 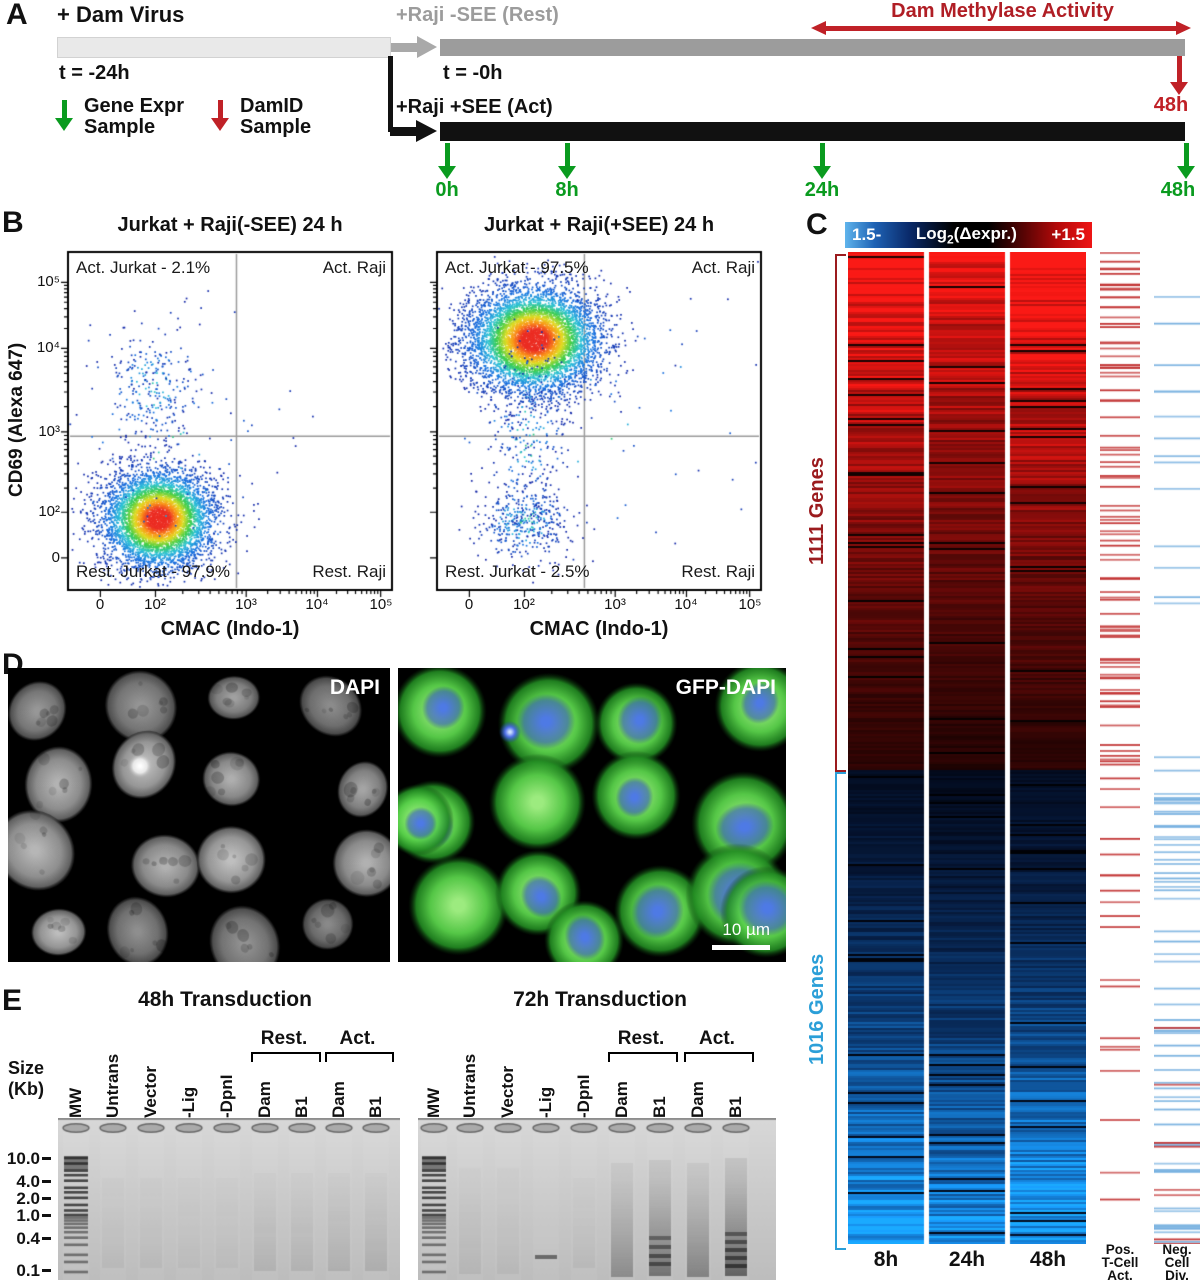 What do you see at coordinates (812, 47) in the screenshot?
I see `rest-timeline-bar` at bounding box center [812, 47].